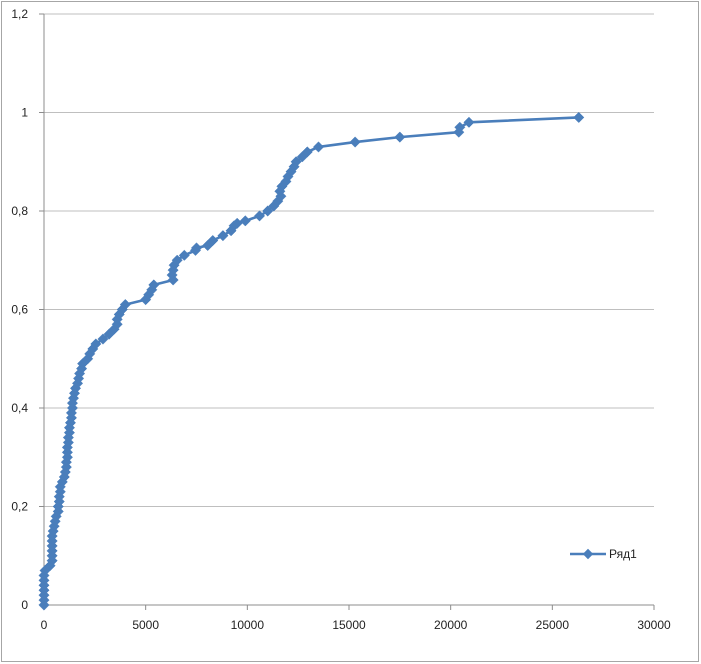 The height and width of the screenshot is (664, 701). Describe the element at coordinates (44, 625) in the screenshot. I see `x-tick-label: 0` at that location.